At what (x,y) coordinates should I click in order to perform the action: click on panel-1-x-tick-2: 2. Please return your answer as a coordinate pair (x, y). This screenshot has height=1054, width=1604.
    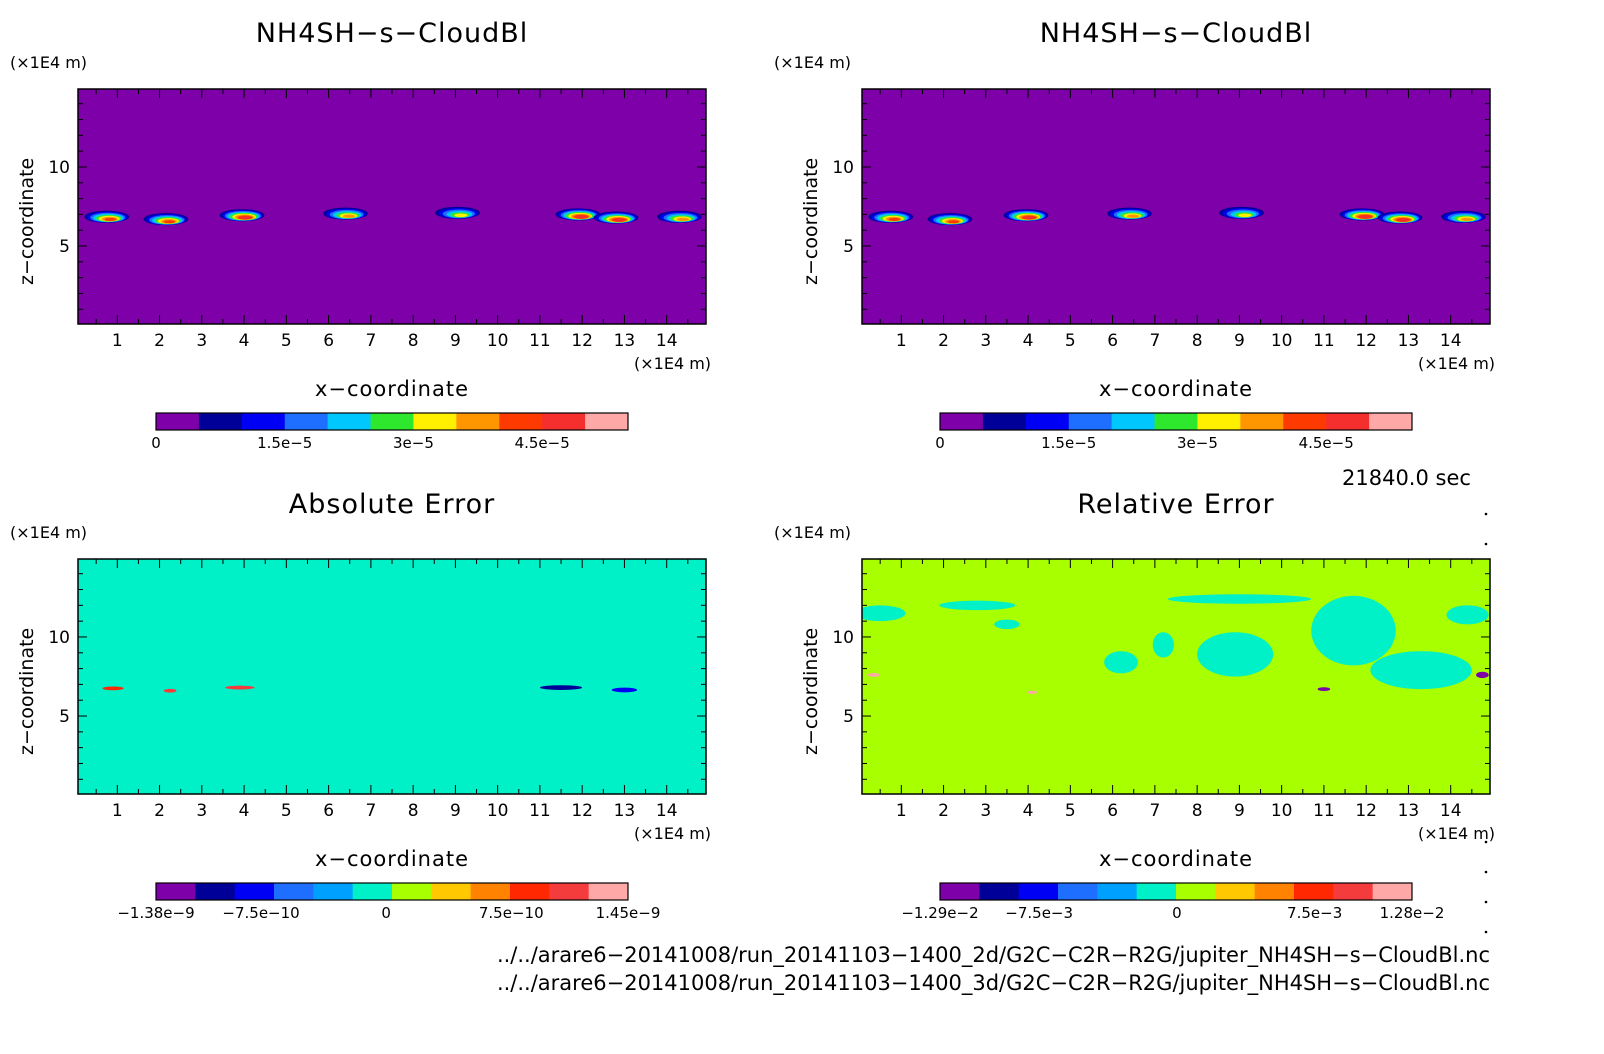
    Looking at the image, I should click on (159, 341).